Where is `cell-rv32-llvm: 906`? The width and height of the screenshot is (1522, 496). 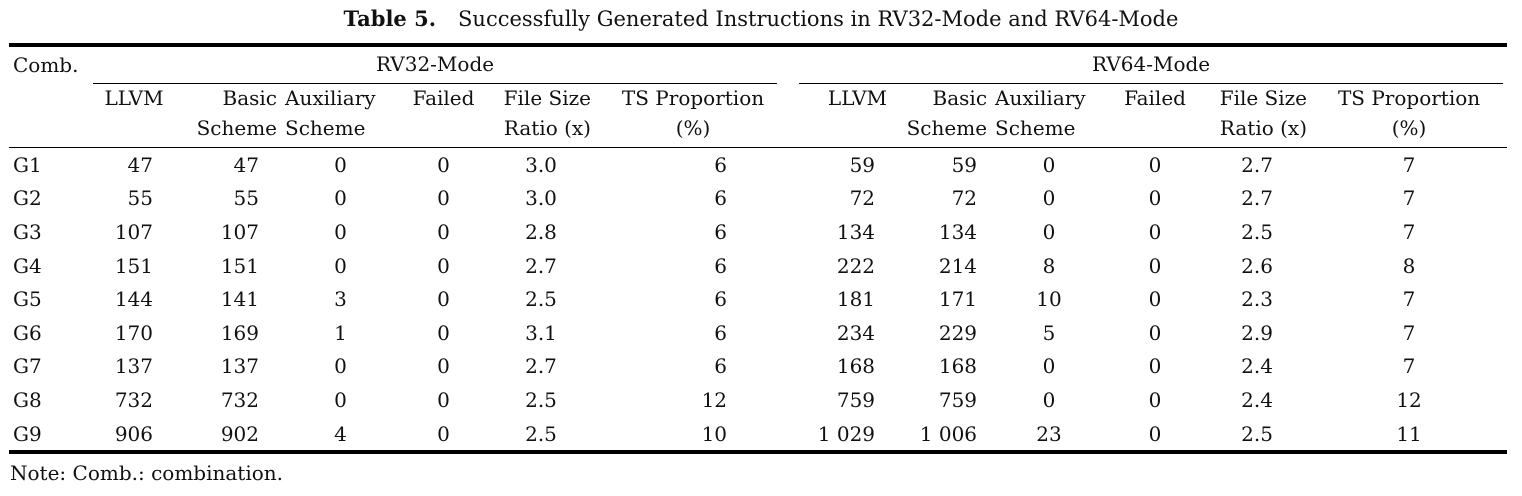
cell-rv32-llvm: 906 is located at coordinates (134, 435).